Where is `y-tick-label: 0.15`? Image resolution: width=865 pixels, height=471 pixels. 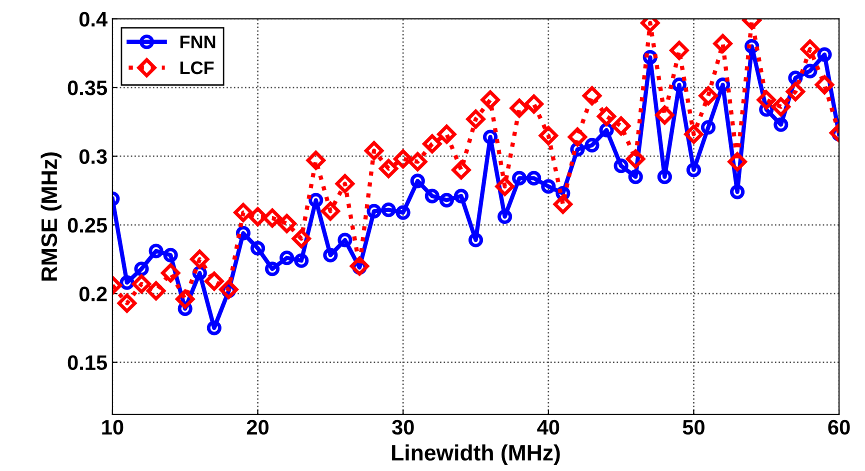
y-tick-label: 0.15 is located at coordinates (88, 362).